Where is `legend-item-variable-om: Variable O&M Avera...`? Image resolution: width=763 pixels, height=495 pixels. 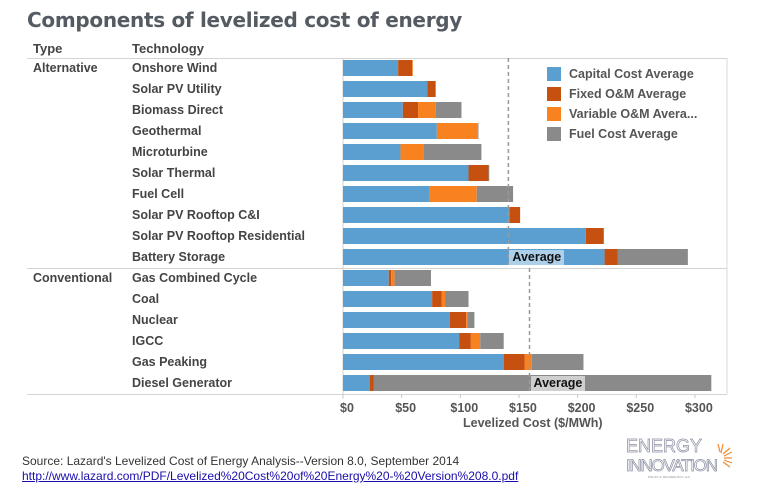
legend-item-variable-om: Variable O&M Avera... is located at coordinates (622, 114).